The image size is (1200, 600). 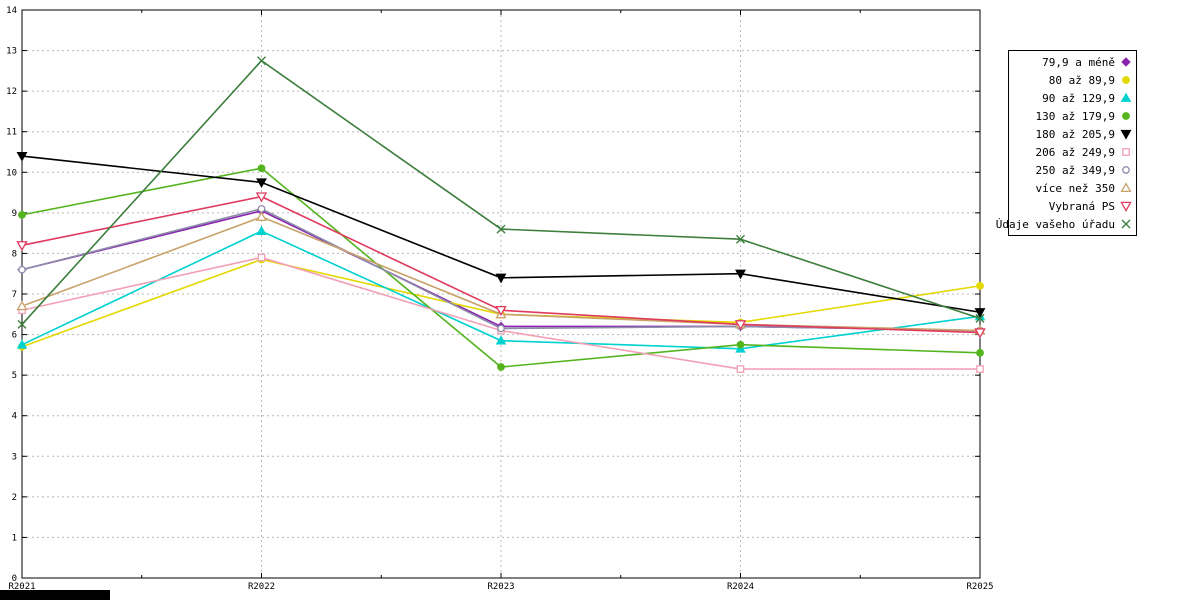 I want to click on triangle-down-open-legend-marker-icon, so click(x=1126, y=206).